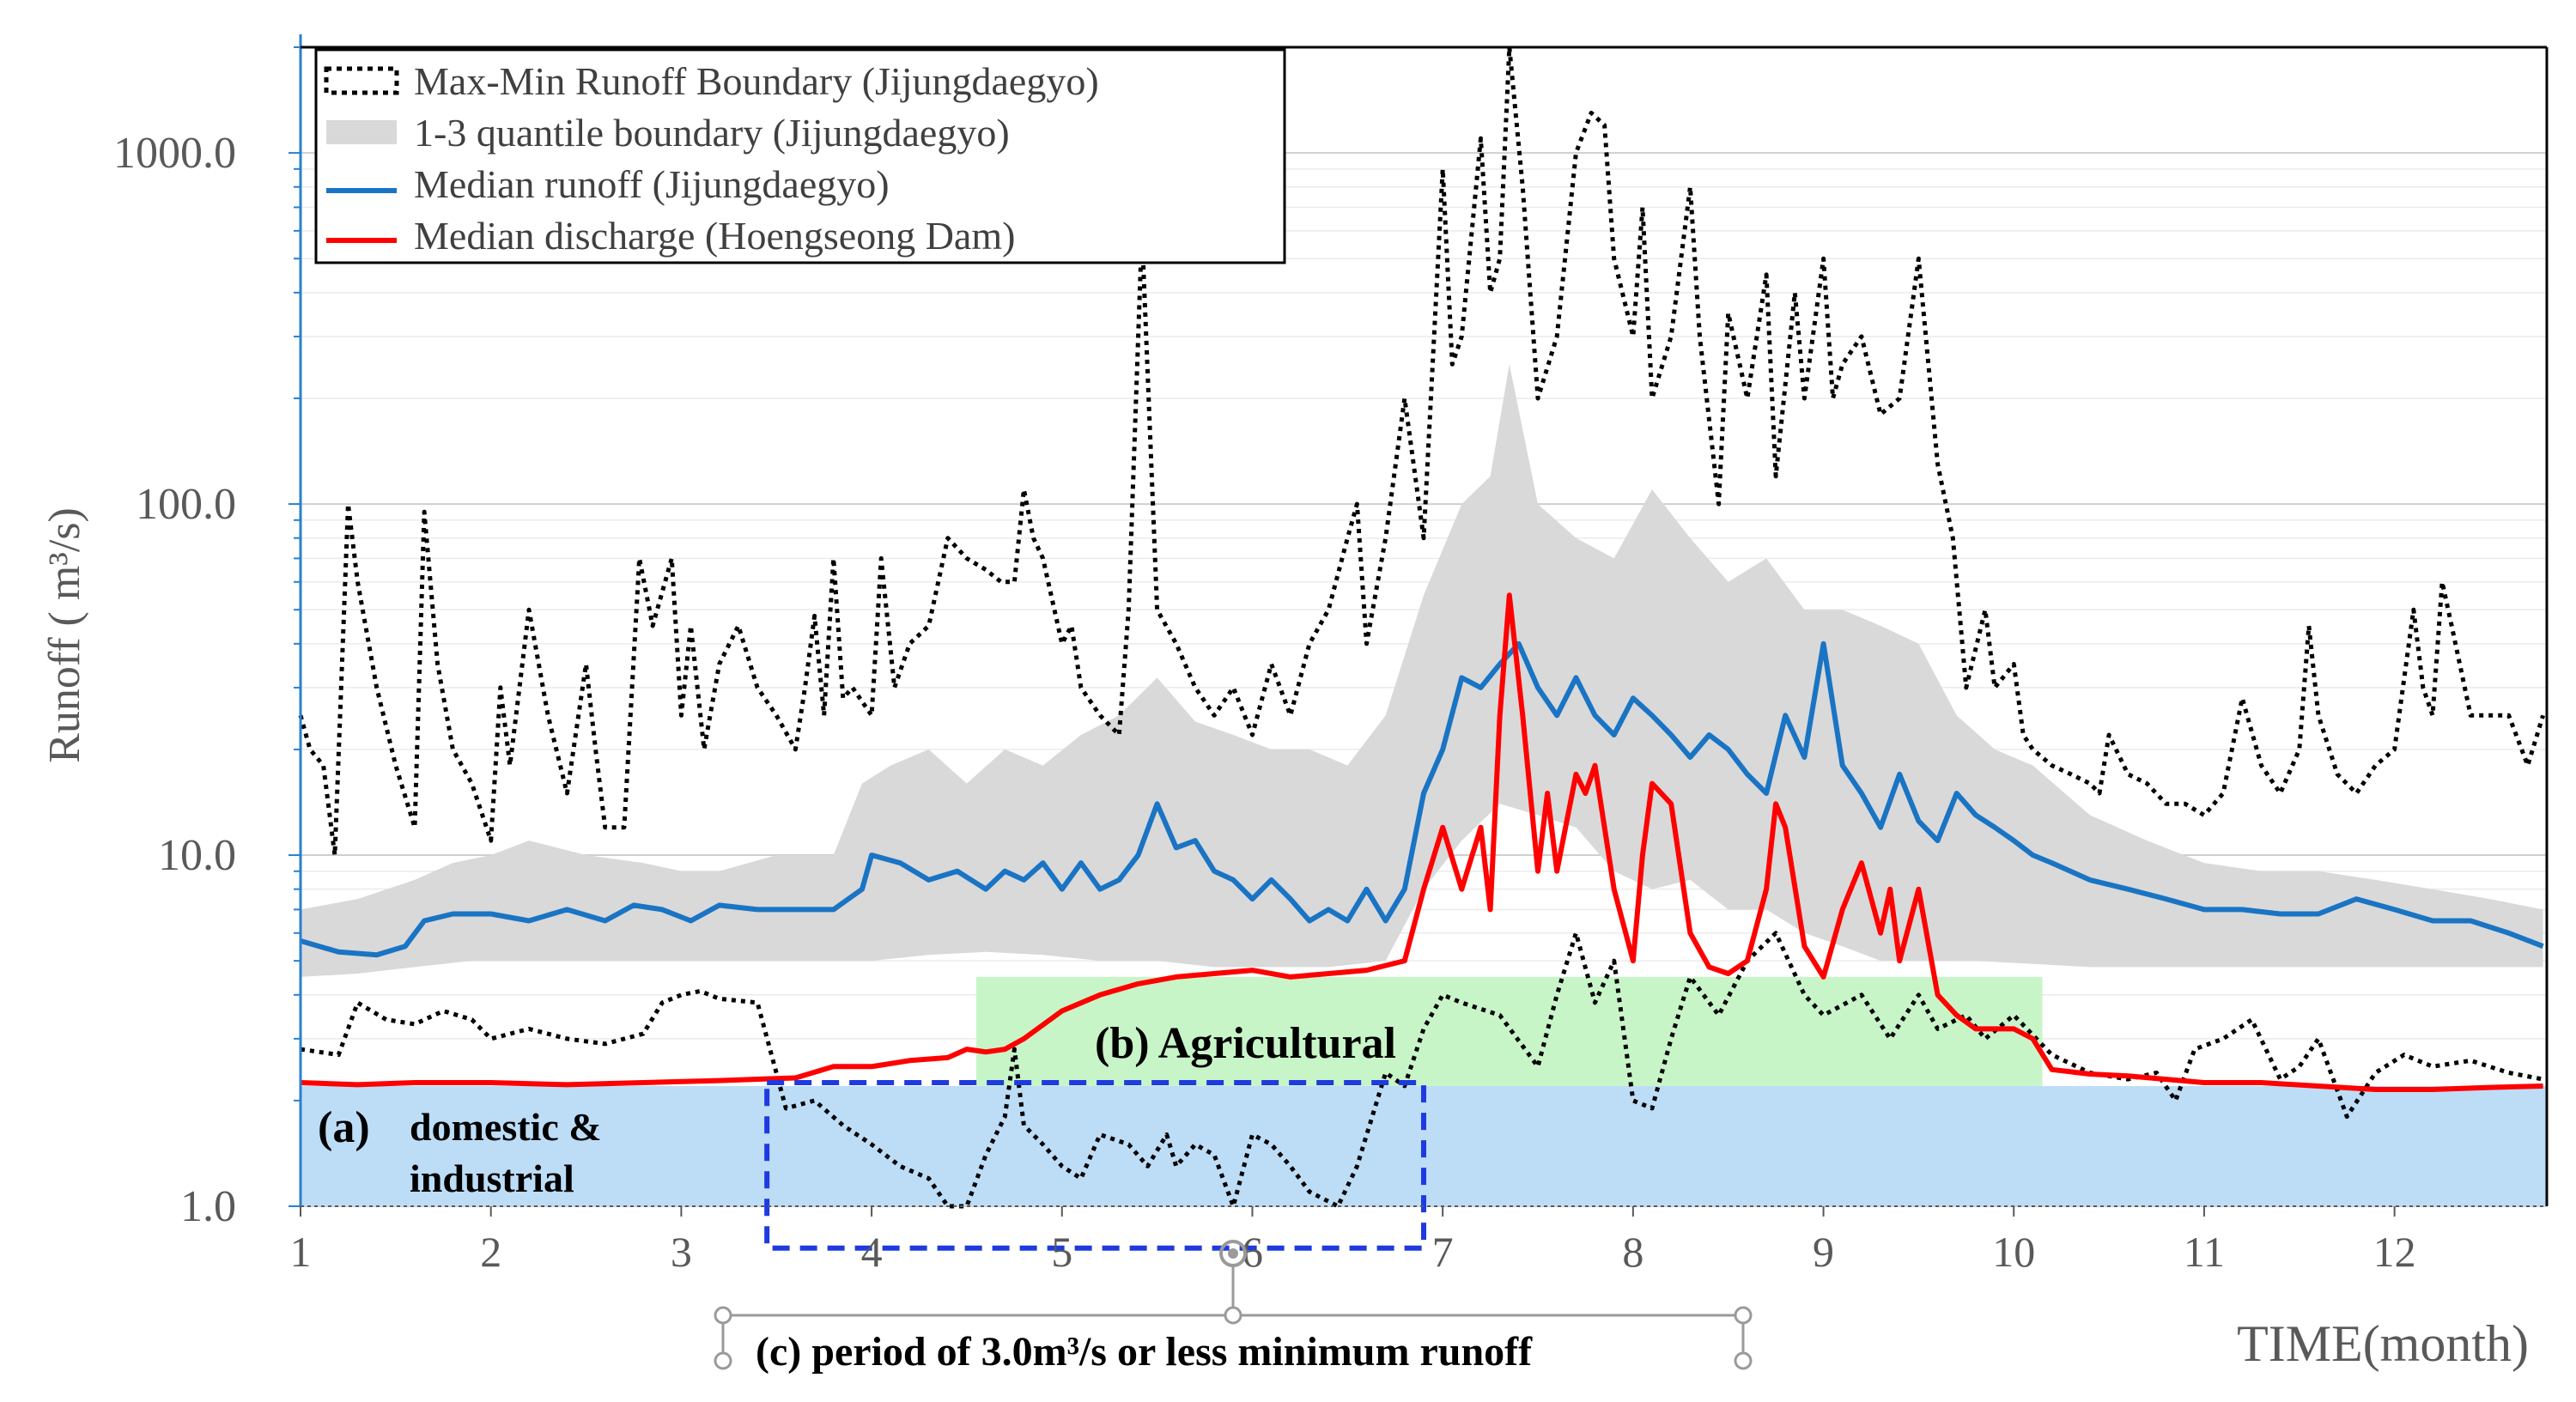 This screenshot has height=1402, width=2576. I want to click on y-tick-label: 1000.0, so click(175, 153).